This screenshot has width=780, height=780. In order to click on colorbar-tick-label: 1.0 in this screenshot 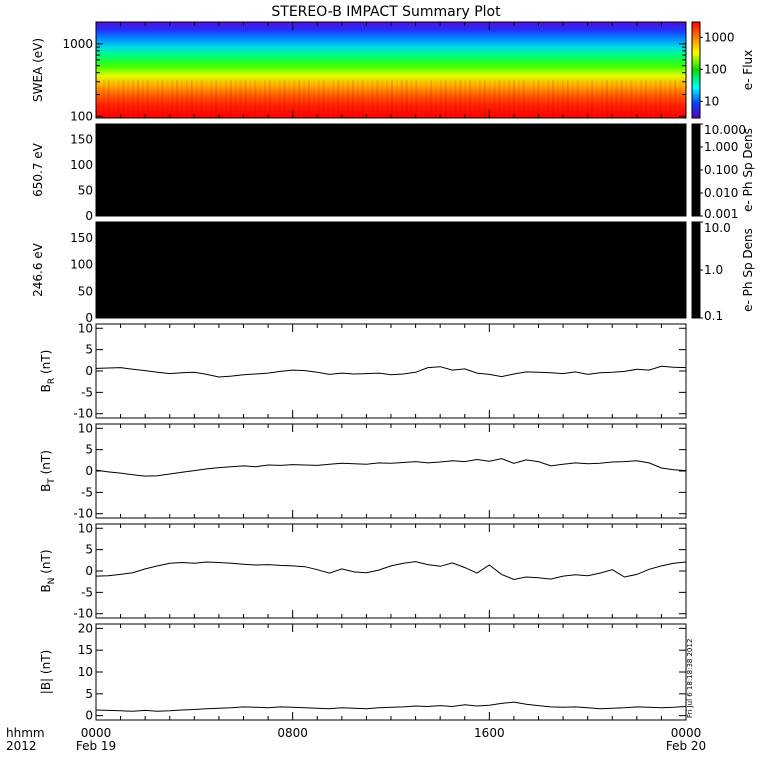, I will do `click(713, 270)`.